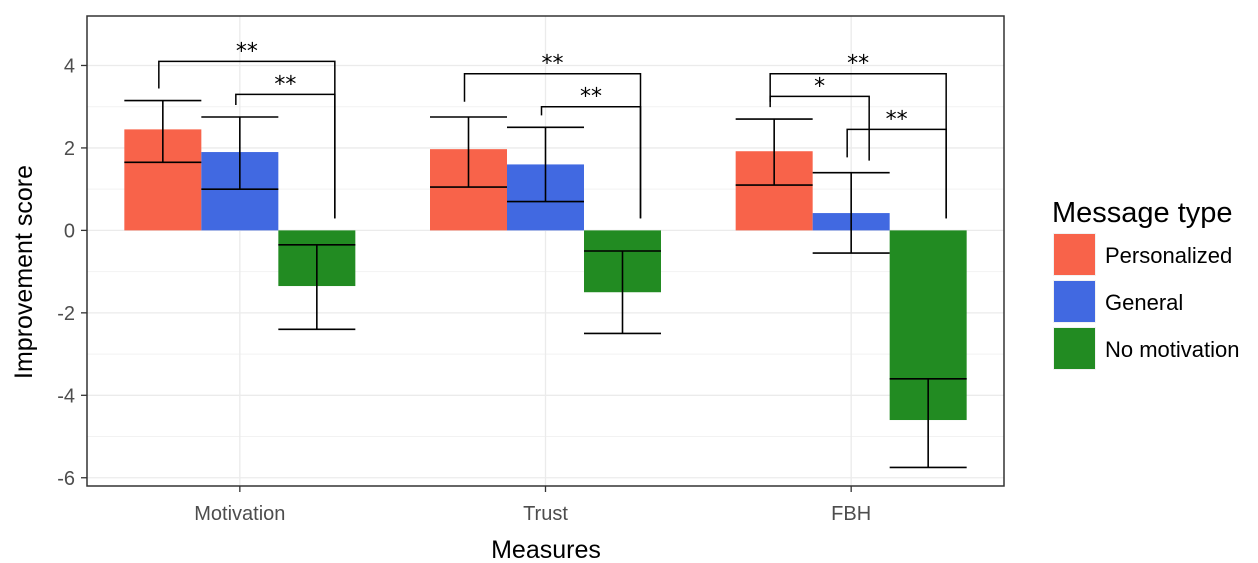  Describe the element at coordinates (72, 272) in the screenshot. I see `y-axis: -6 -4 -2 0 2 4` at that location.